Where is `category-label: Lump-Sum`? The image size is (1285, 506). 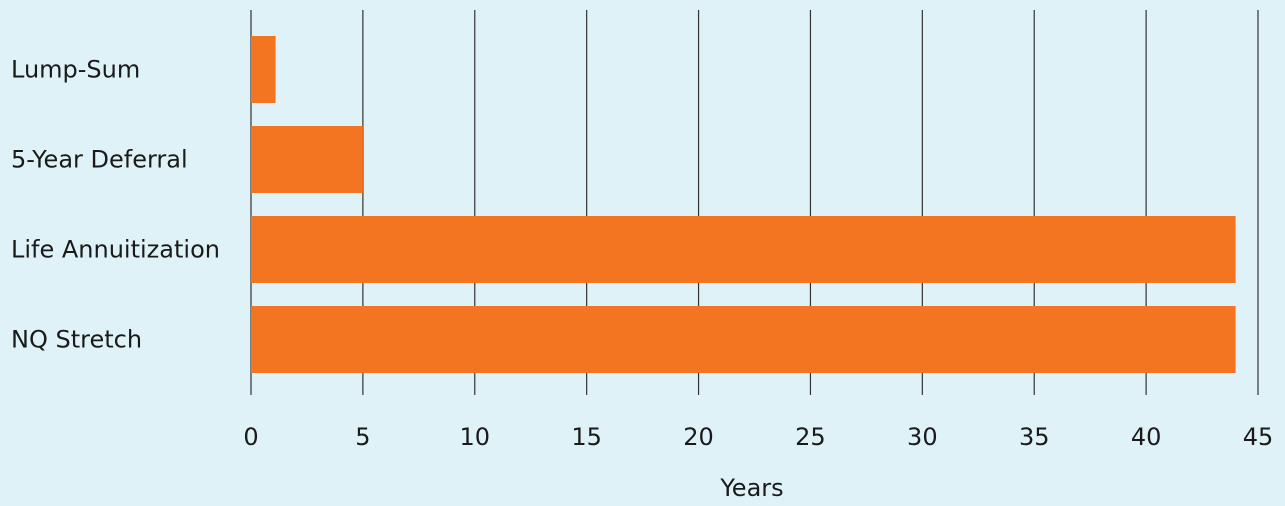 category-label: Lump-Sum is located at coordinates (75, 70).